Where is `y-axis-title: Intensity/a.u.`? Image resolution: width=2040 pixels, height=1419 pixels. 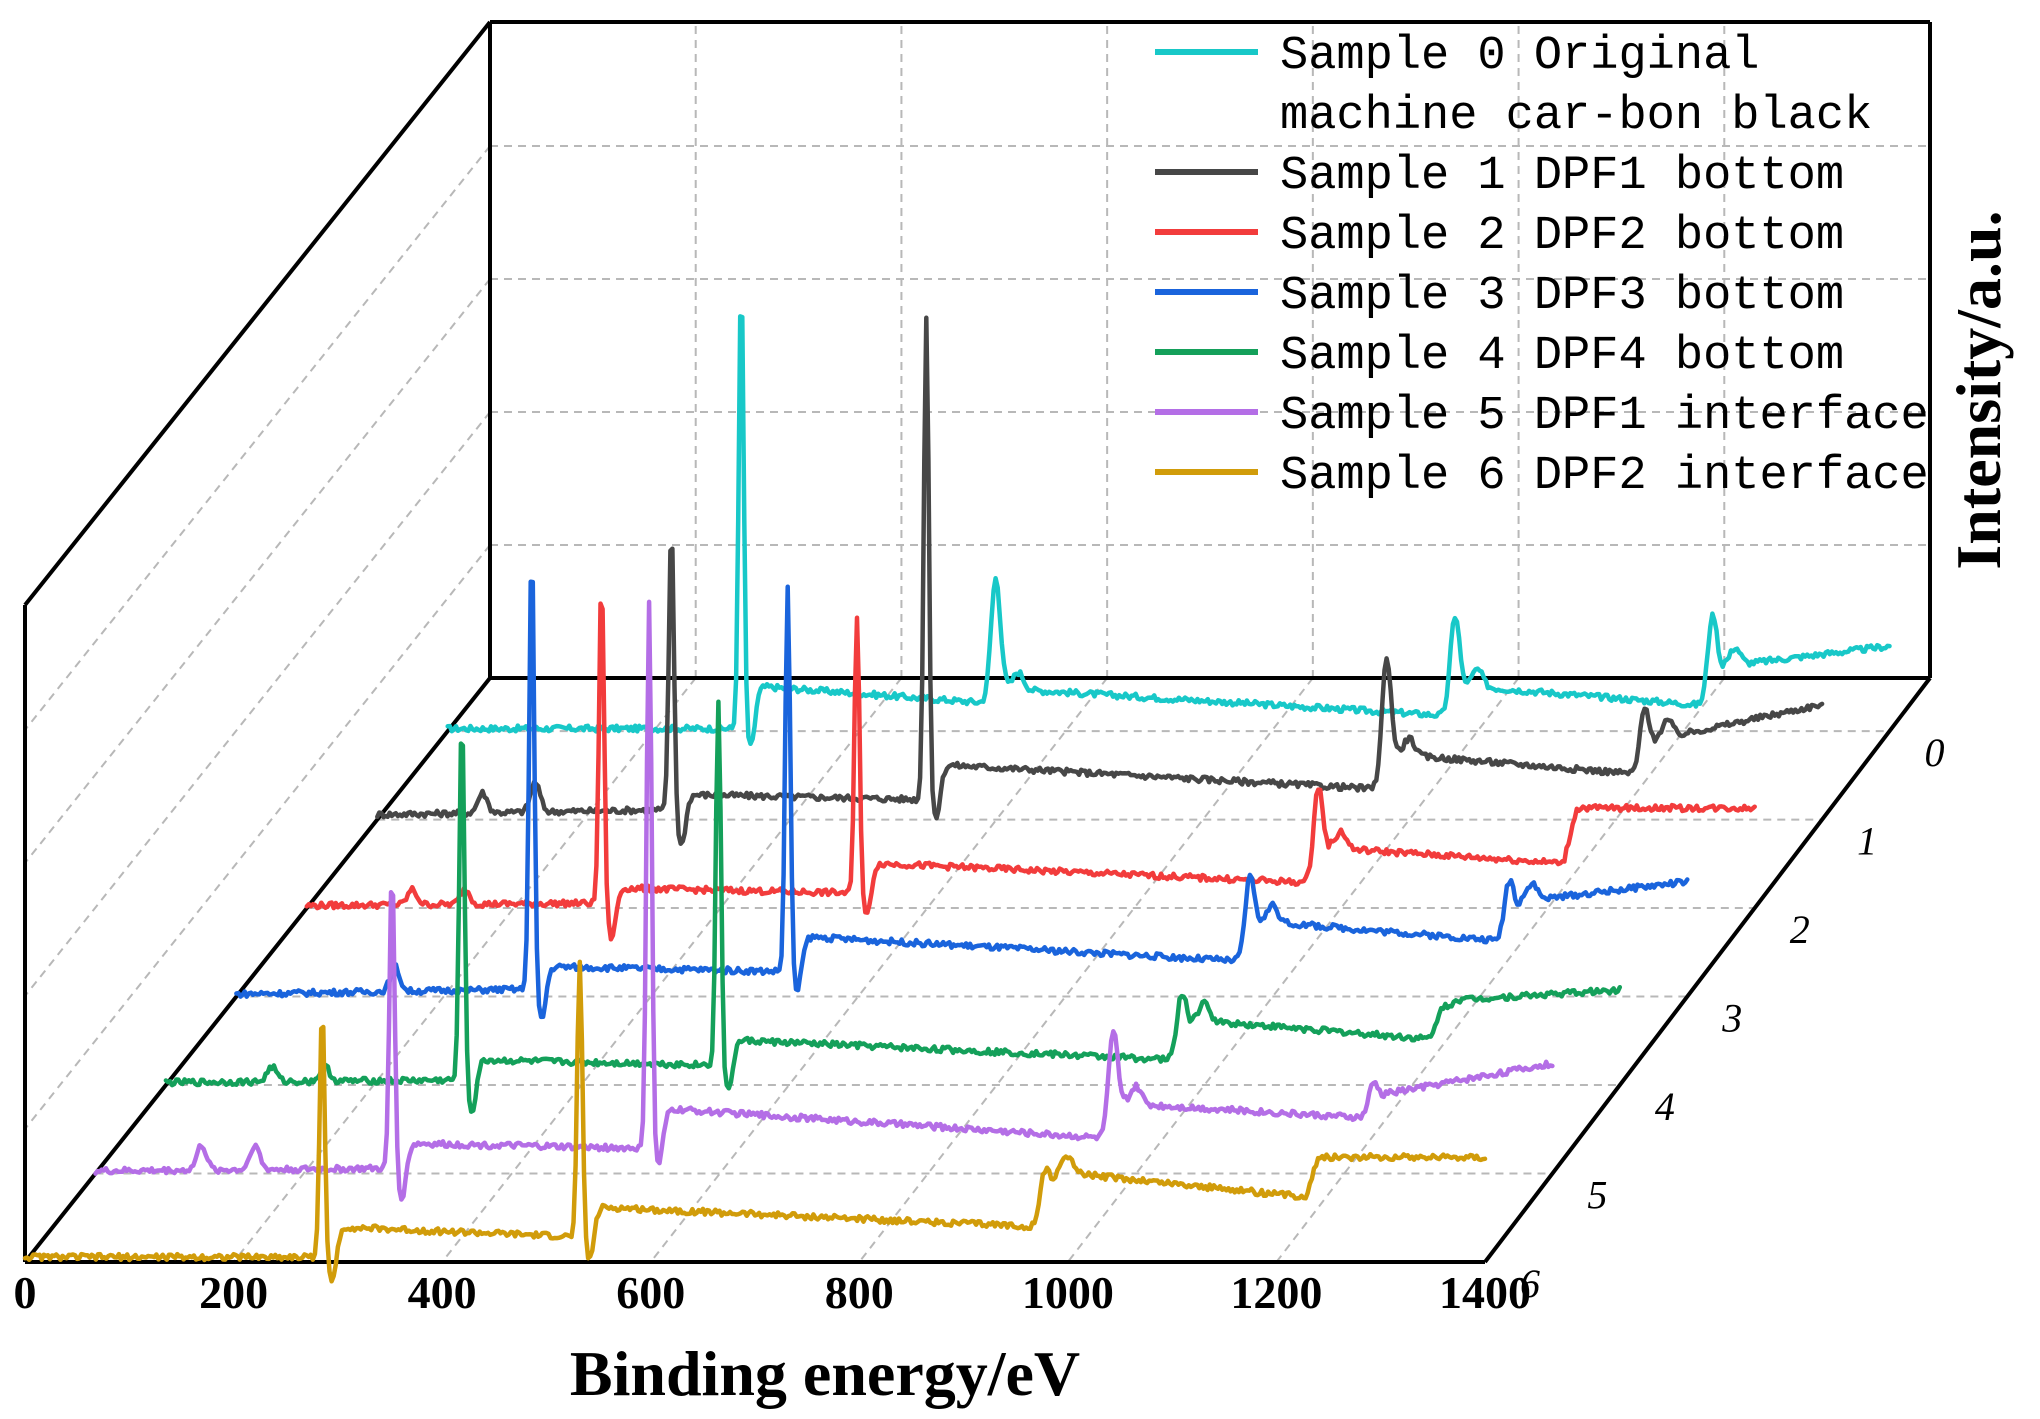 y-axis-title: Intensity/a.u. is located at coordinates (1978, 389).